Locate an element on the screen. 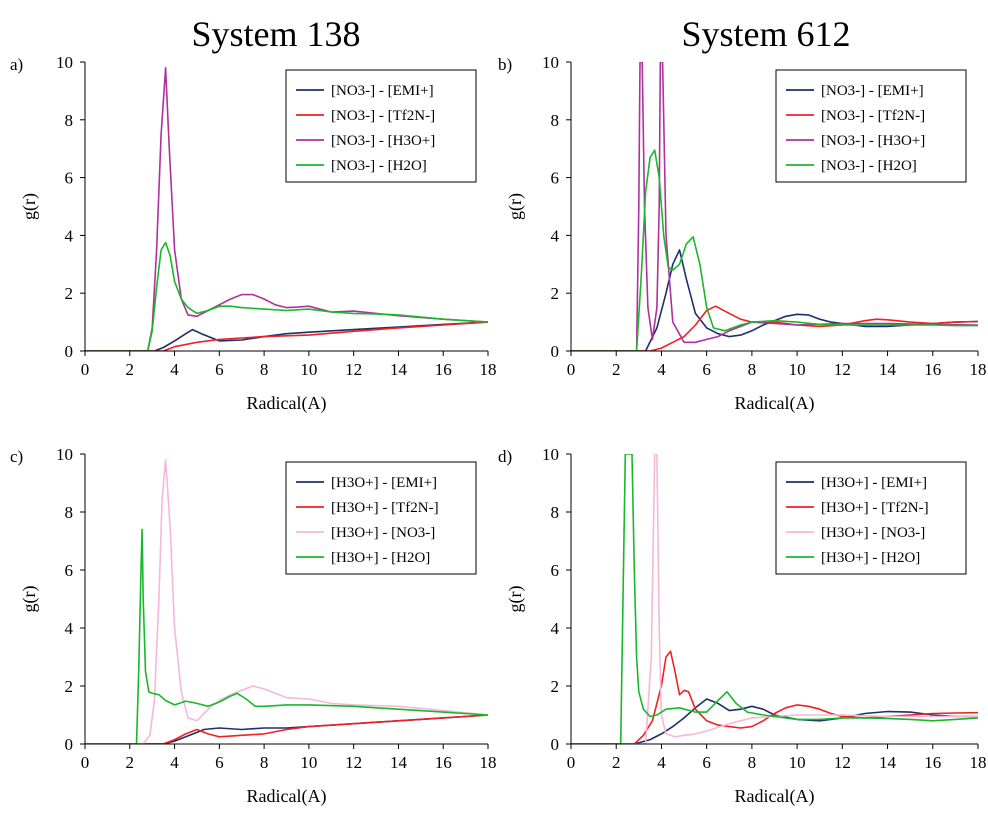 The height and width of the screenshot is (817, 988). panel-label: a) is located at coordinates (16, 64).